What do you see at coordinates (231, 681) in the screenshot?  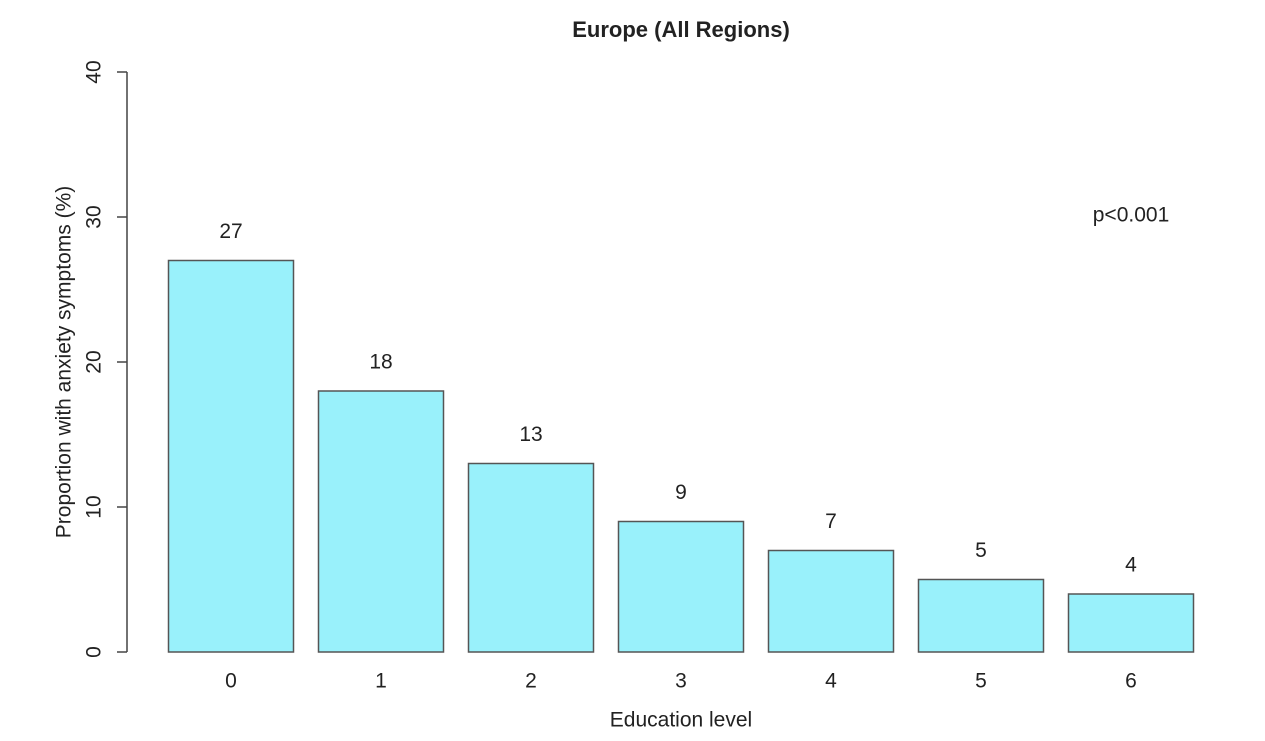 I see `x-tick-label: 0` at bounding box center [231, 681].